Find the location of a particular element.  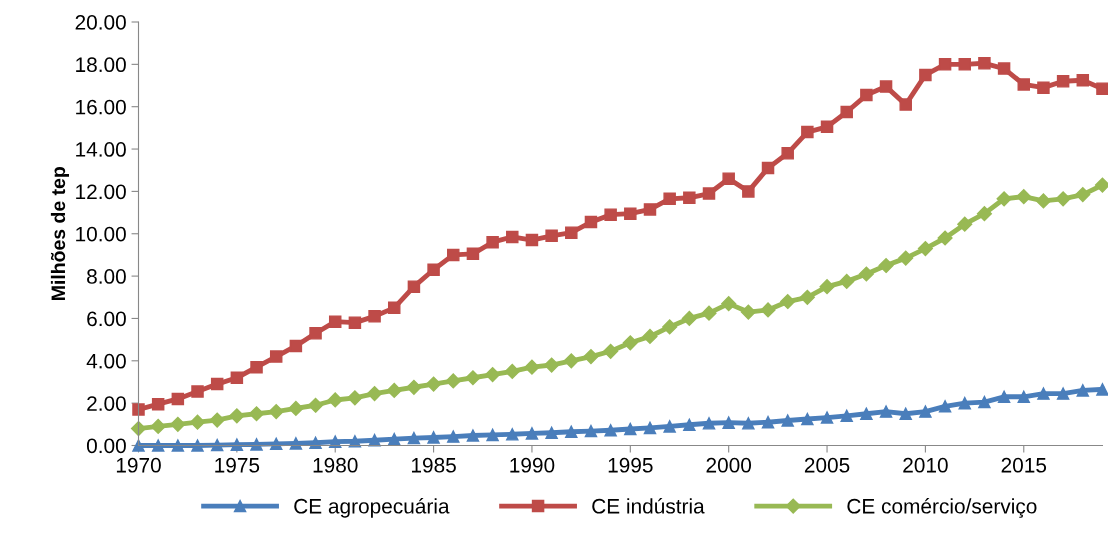

y-tick-label: 0.00 is located at coordinates (106, 446).